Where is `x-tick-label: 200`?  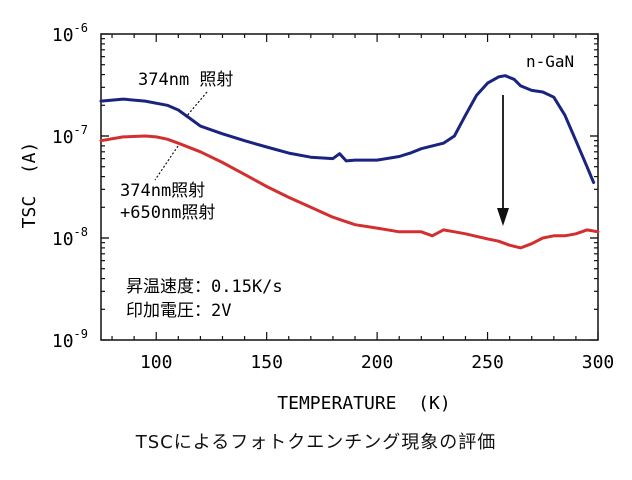 x-tick-label: 200 is located at coordinates (377, 362).